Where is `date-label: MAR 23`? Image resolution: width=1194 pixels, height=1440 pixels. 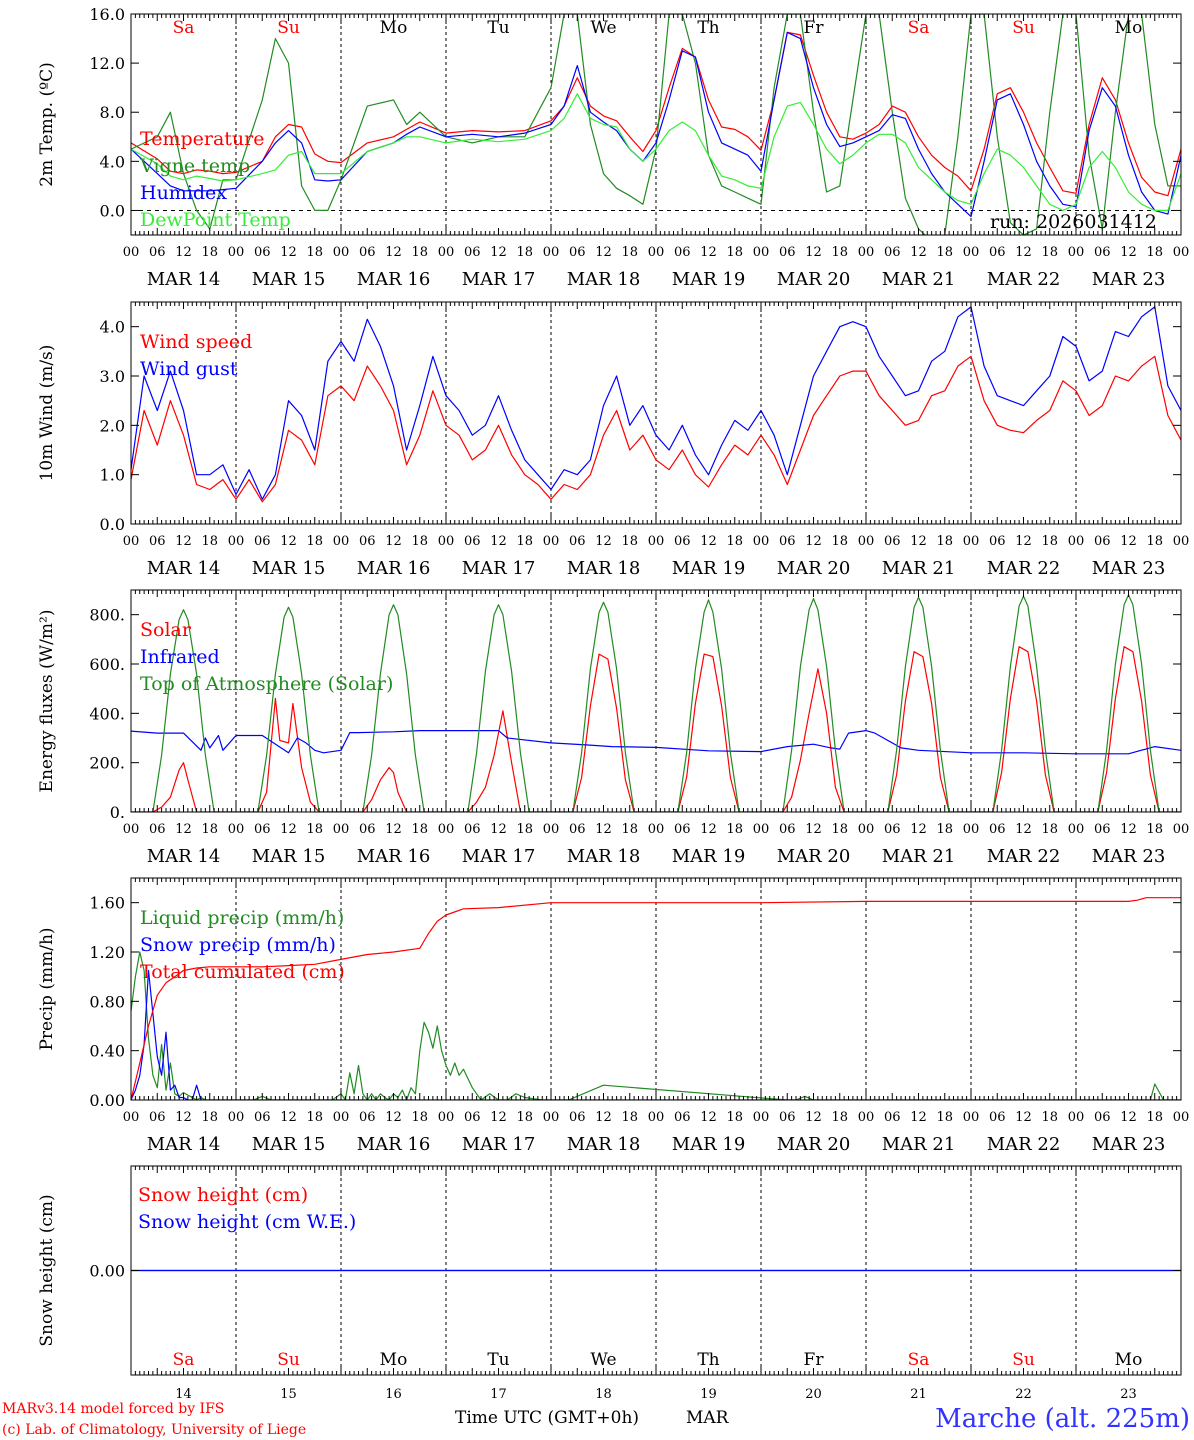
date-label: MAR 23 is located at coordinates (1129, 1144).